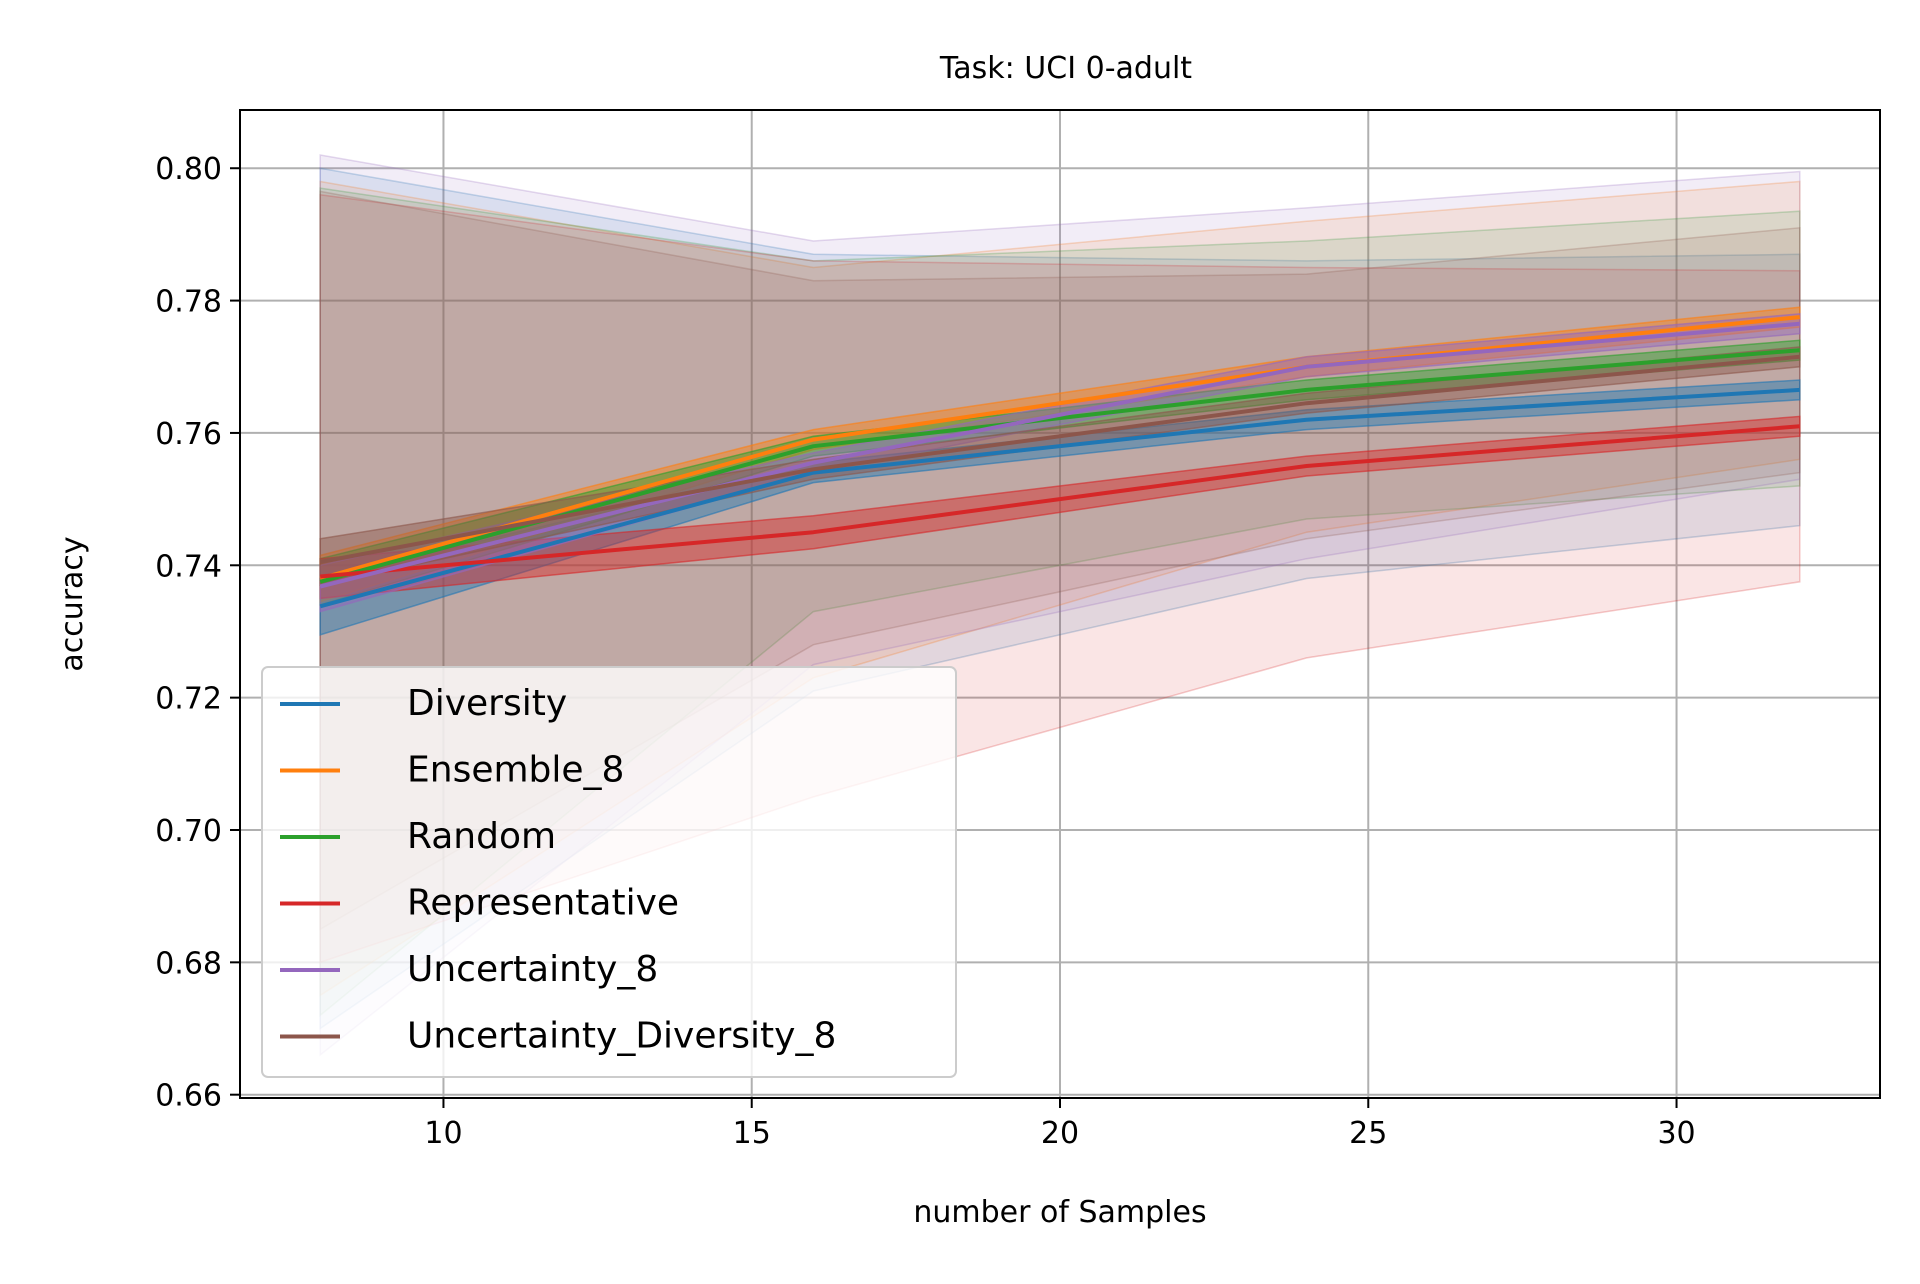  What do you see at coordinates (752, 1133) in the screenshot?
I see `x-tick-label: 15` at bounding box center [752, 1133].